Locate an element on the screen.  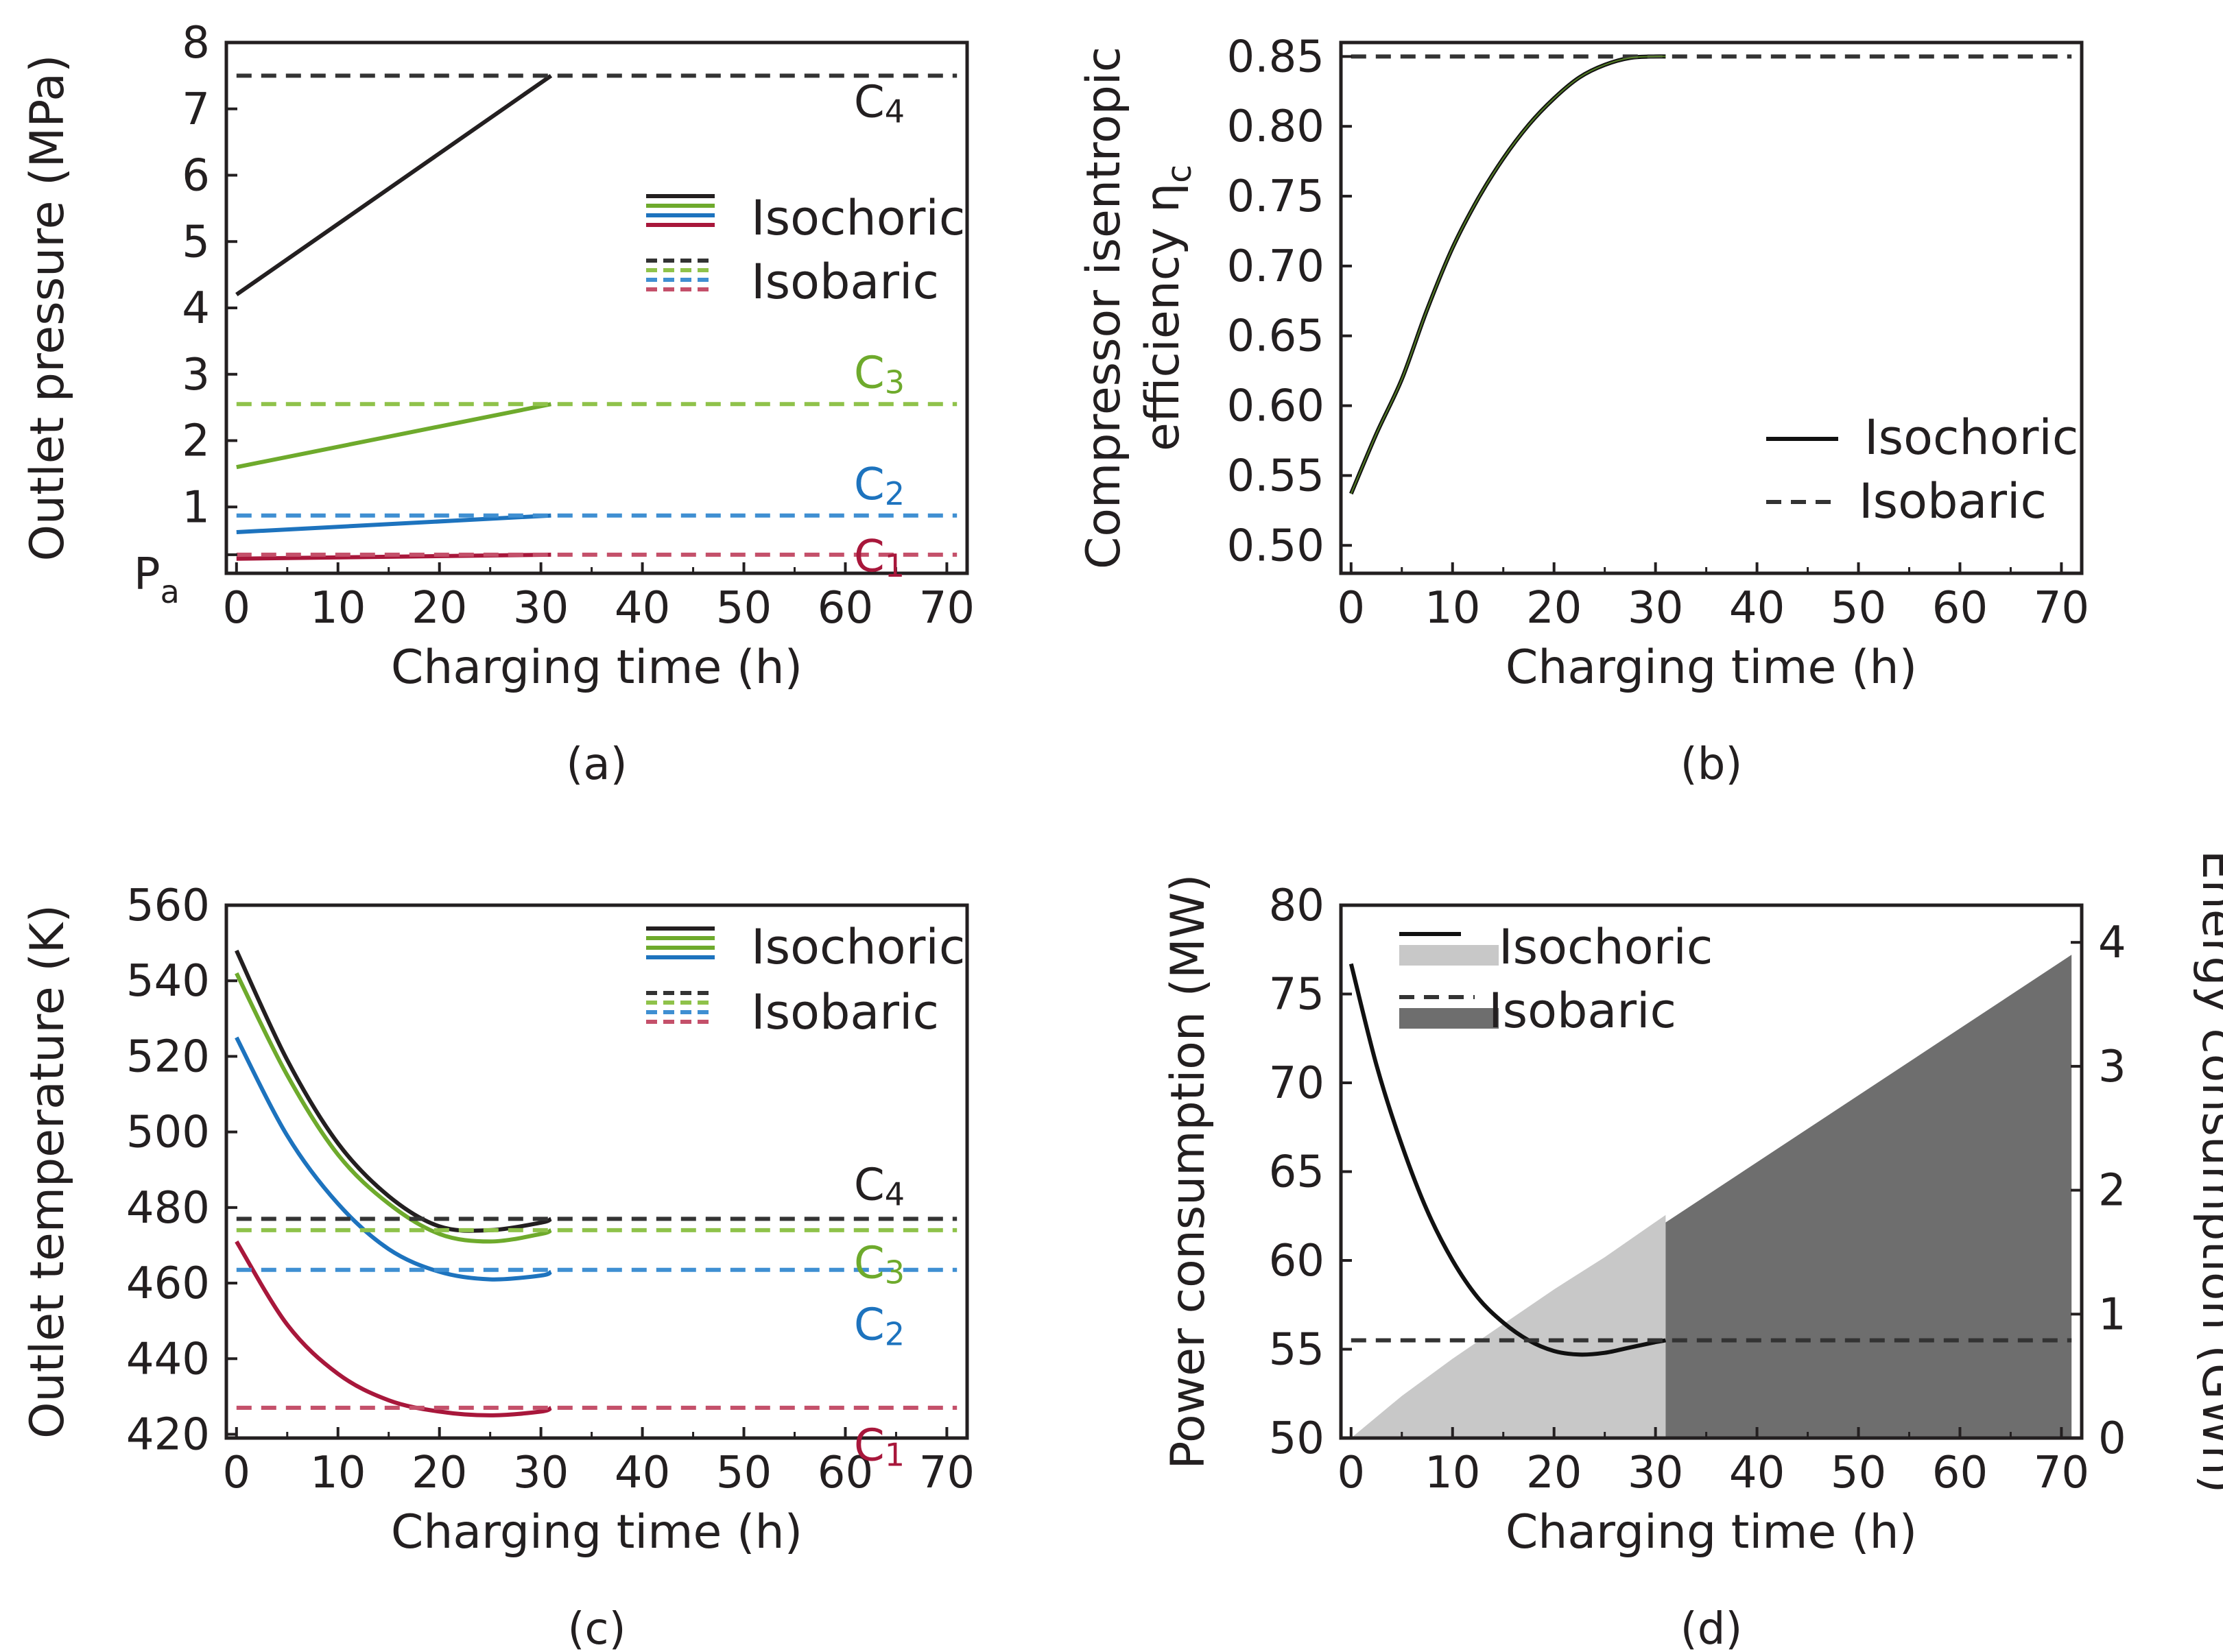
panel-d-ytick-label: 80 is located at coordinates (1296, 906).